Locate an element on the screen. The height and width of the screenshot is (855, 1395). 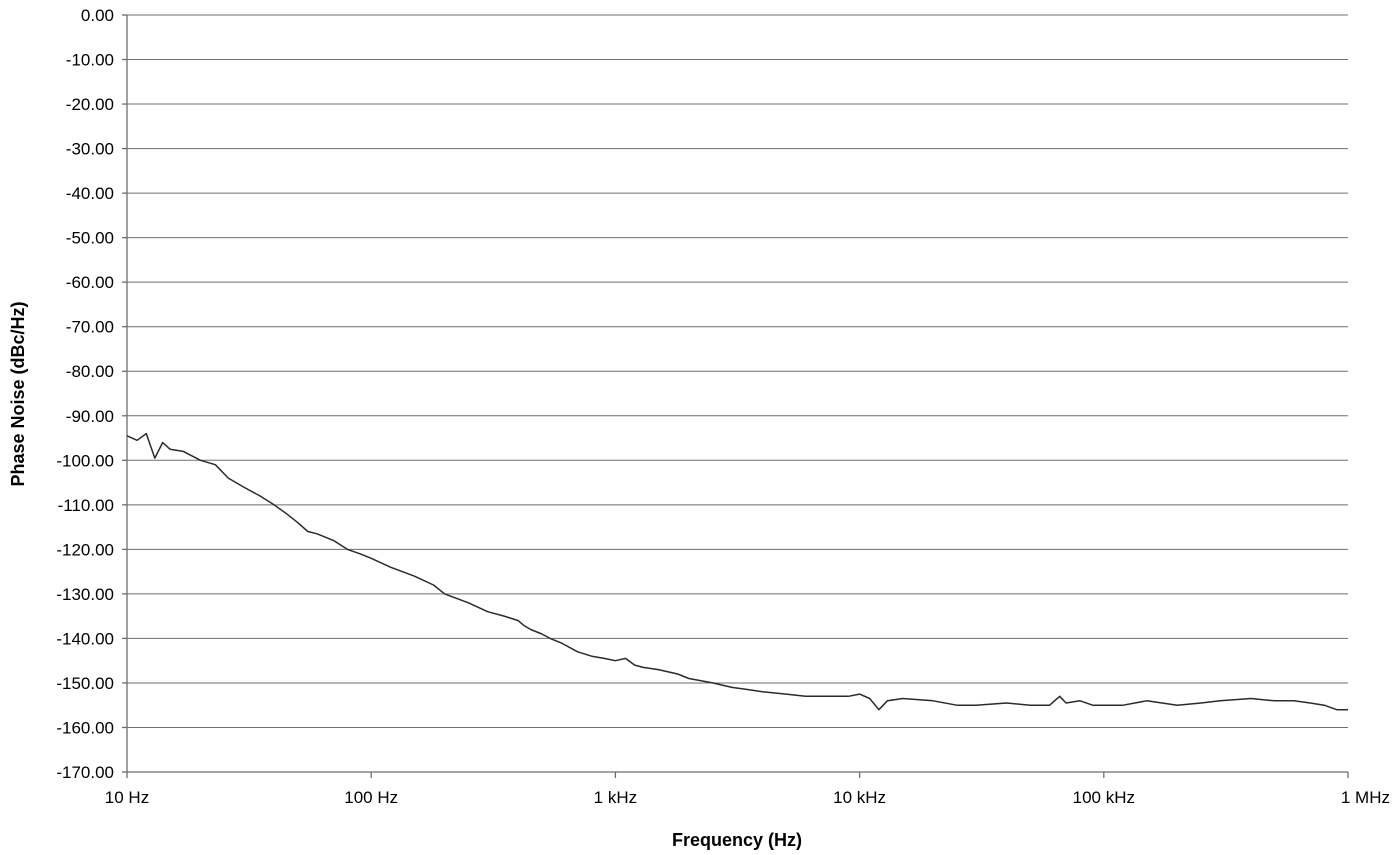
x-tick-label: 1 kHz is located at coordinates (615, 797).